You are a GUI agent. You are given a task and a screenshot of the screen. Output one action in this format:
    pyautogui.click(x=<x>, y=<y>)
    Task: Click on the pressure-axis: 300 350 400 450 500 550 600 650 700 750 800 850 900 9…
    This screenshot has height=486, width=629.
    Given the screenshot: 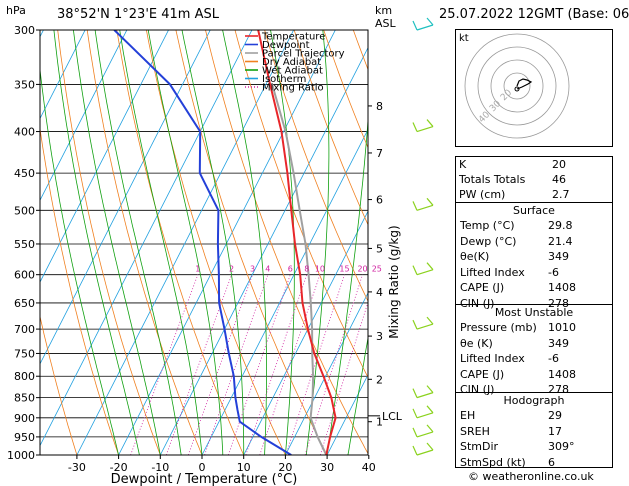 What is the action you would take?
    pyautogui.click(x=23, y=243)
    